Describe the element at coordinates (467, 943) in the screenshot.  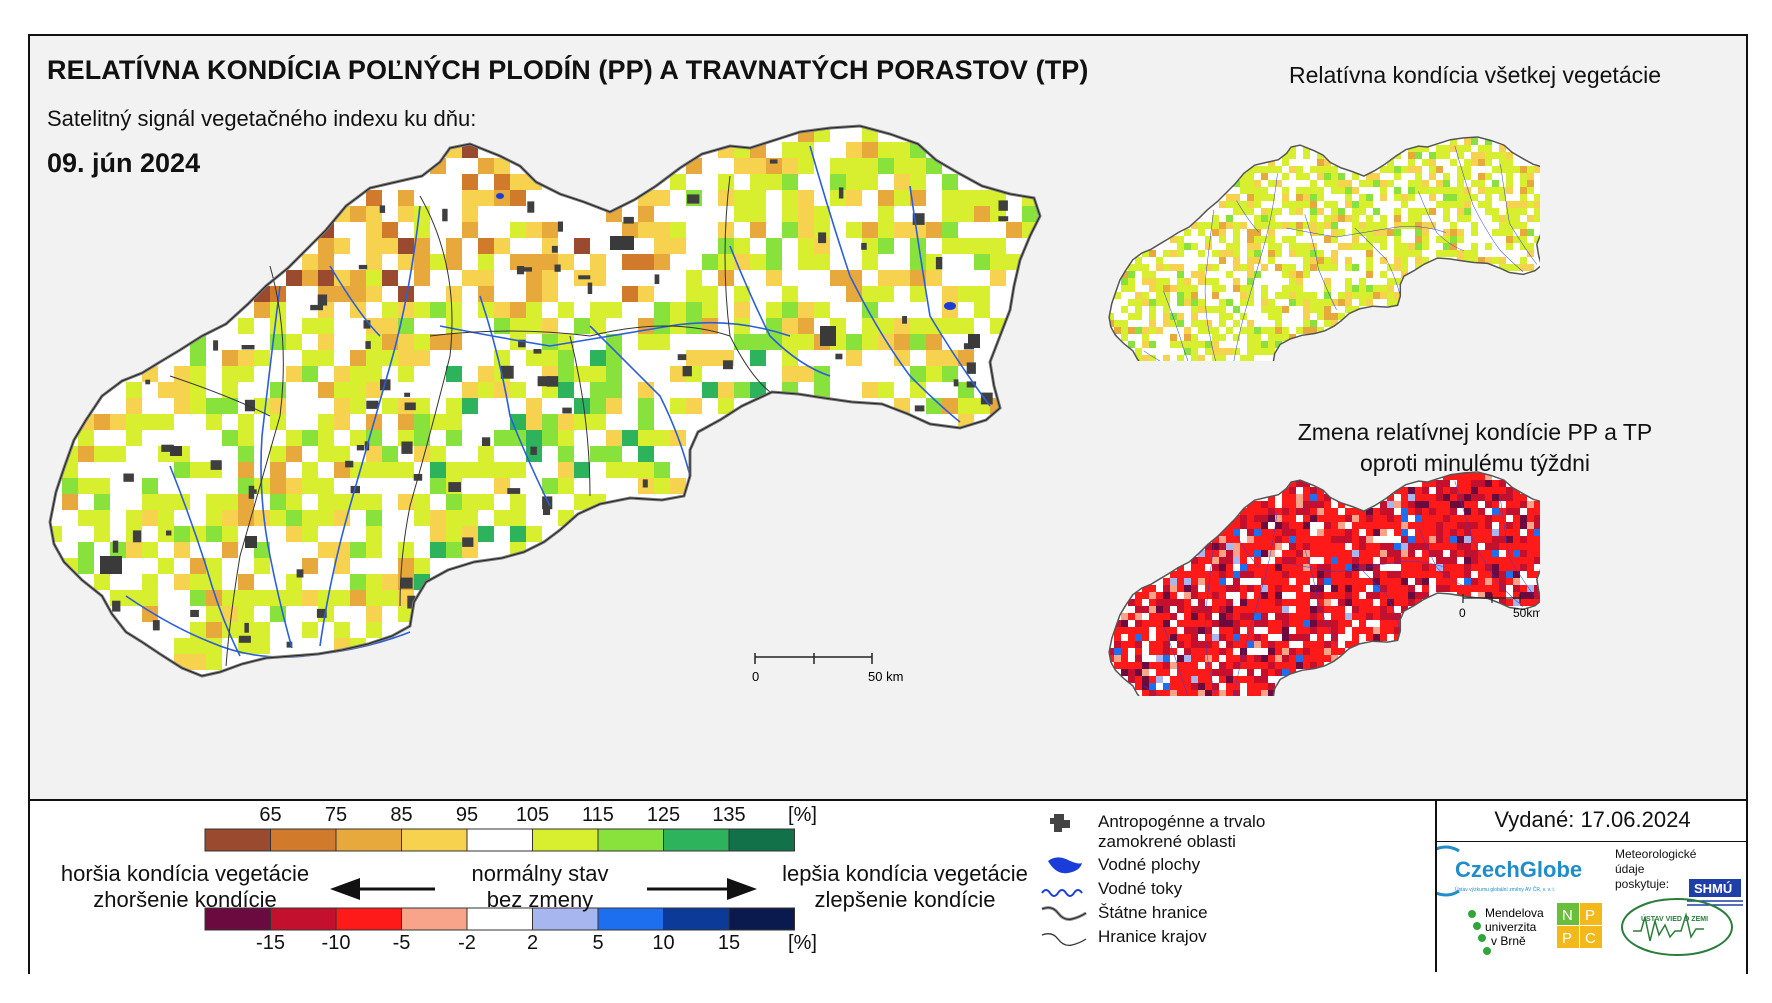
I see `scale-tick-label: -2` at that location.